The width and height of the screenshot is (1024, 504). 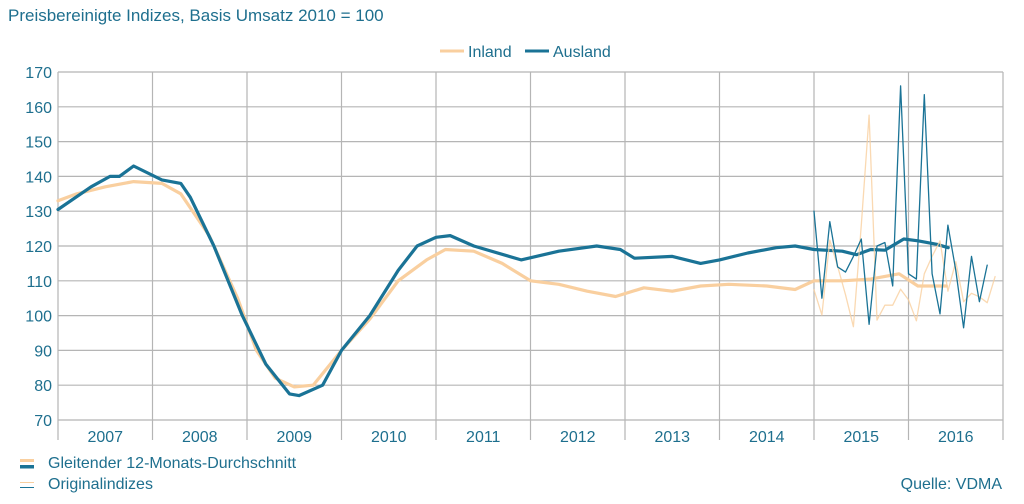 What do you see at coordinates (951, 484) in the screenshot?
I see `source-note: Quelle: VDMA` at bounding box center [951, 484].